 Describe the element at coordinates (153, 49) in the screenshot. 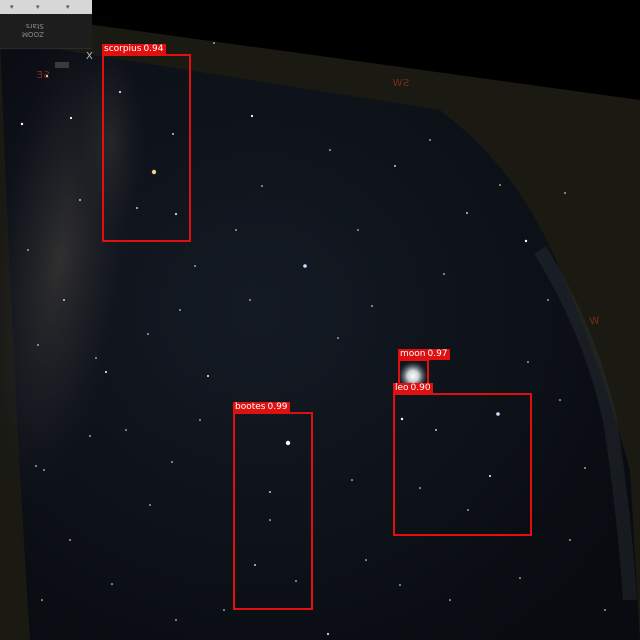

I see `detection-score: 0.94` at that location.